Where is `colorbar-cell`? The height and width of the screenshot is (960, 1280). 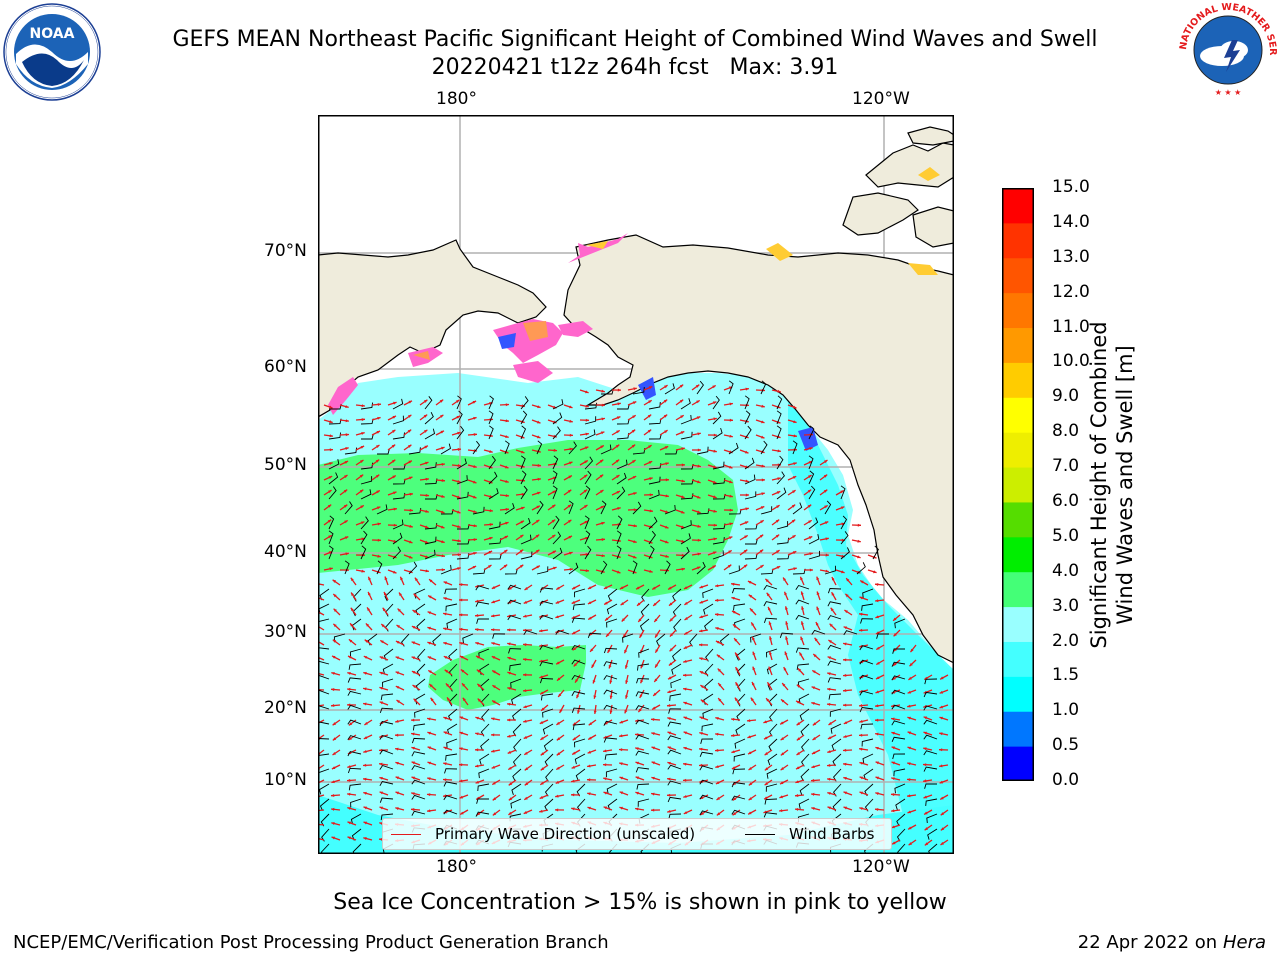 colorbar-cell is located at coordinates (1018, 275).